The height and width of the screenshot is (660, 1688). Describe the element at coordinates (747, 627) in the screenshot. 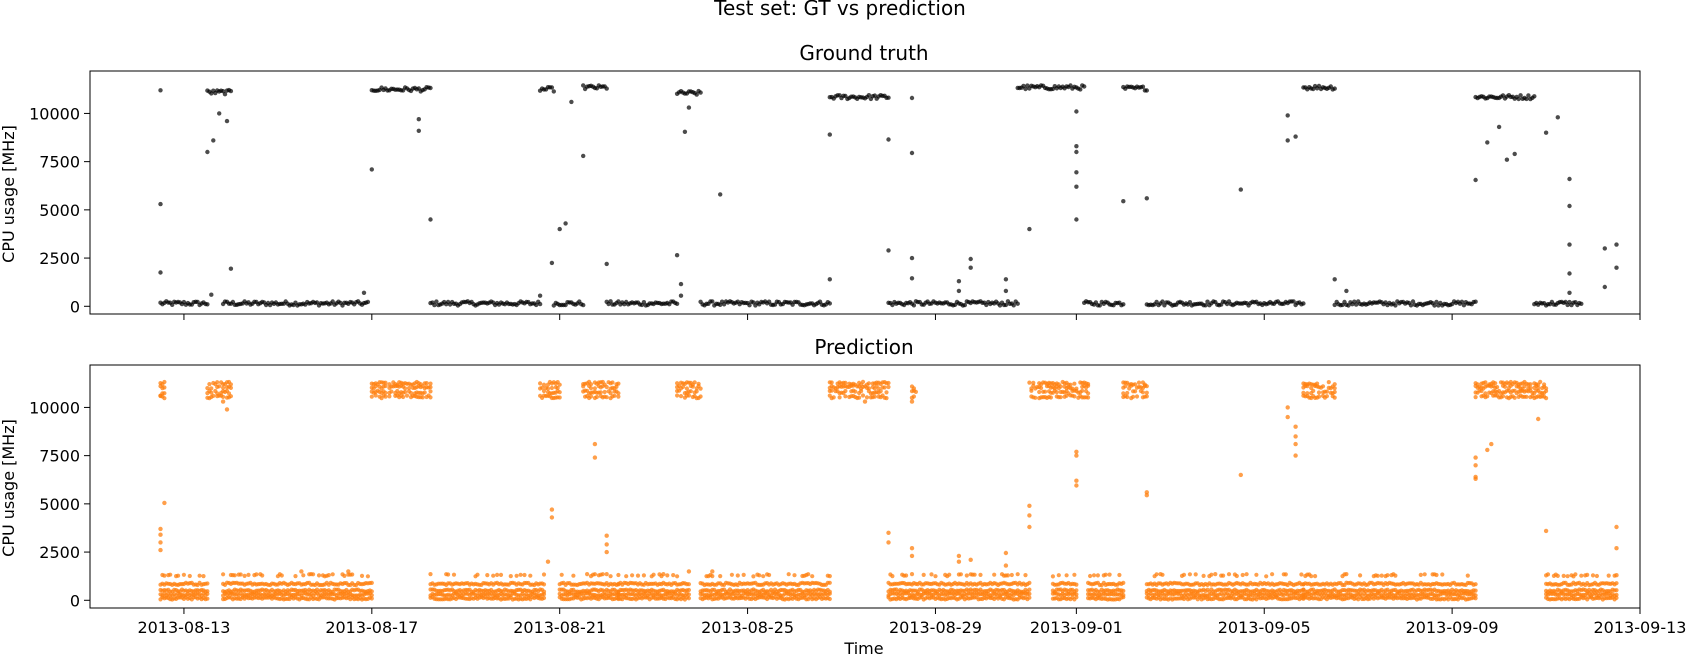

I see `x-tick-label: 2013-08-25` at that location.